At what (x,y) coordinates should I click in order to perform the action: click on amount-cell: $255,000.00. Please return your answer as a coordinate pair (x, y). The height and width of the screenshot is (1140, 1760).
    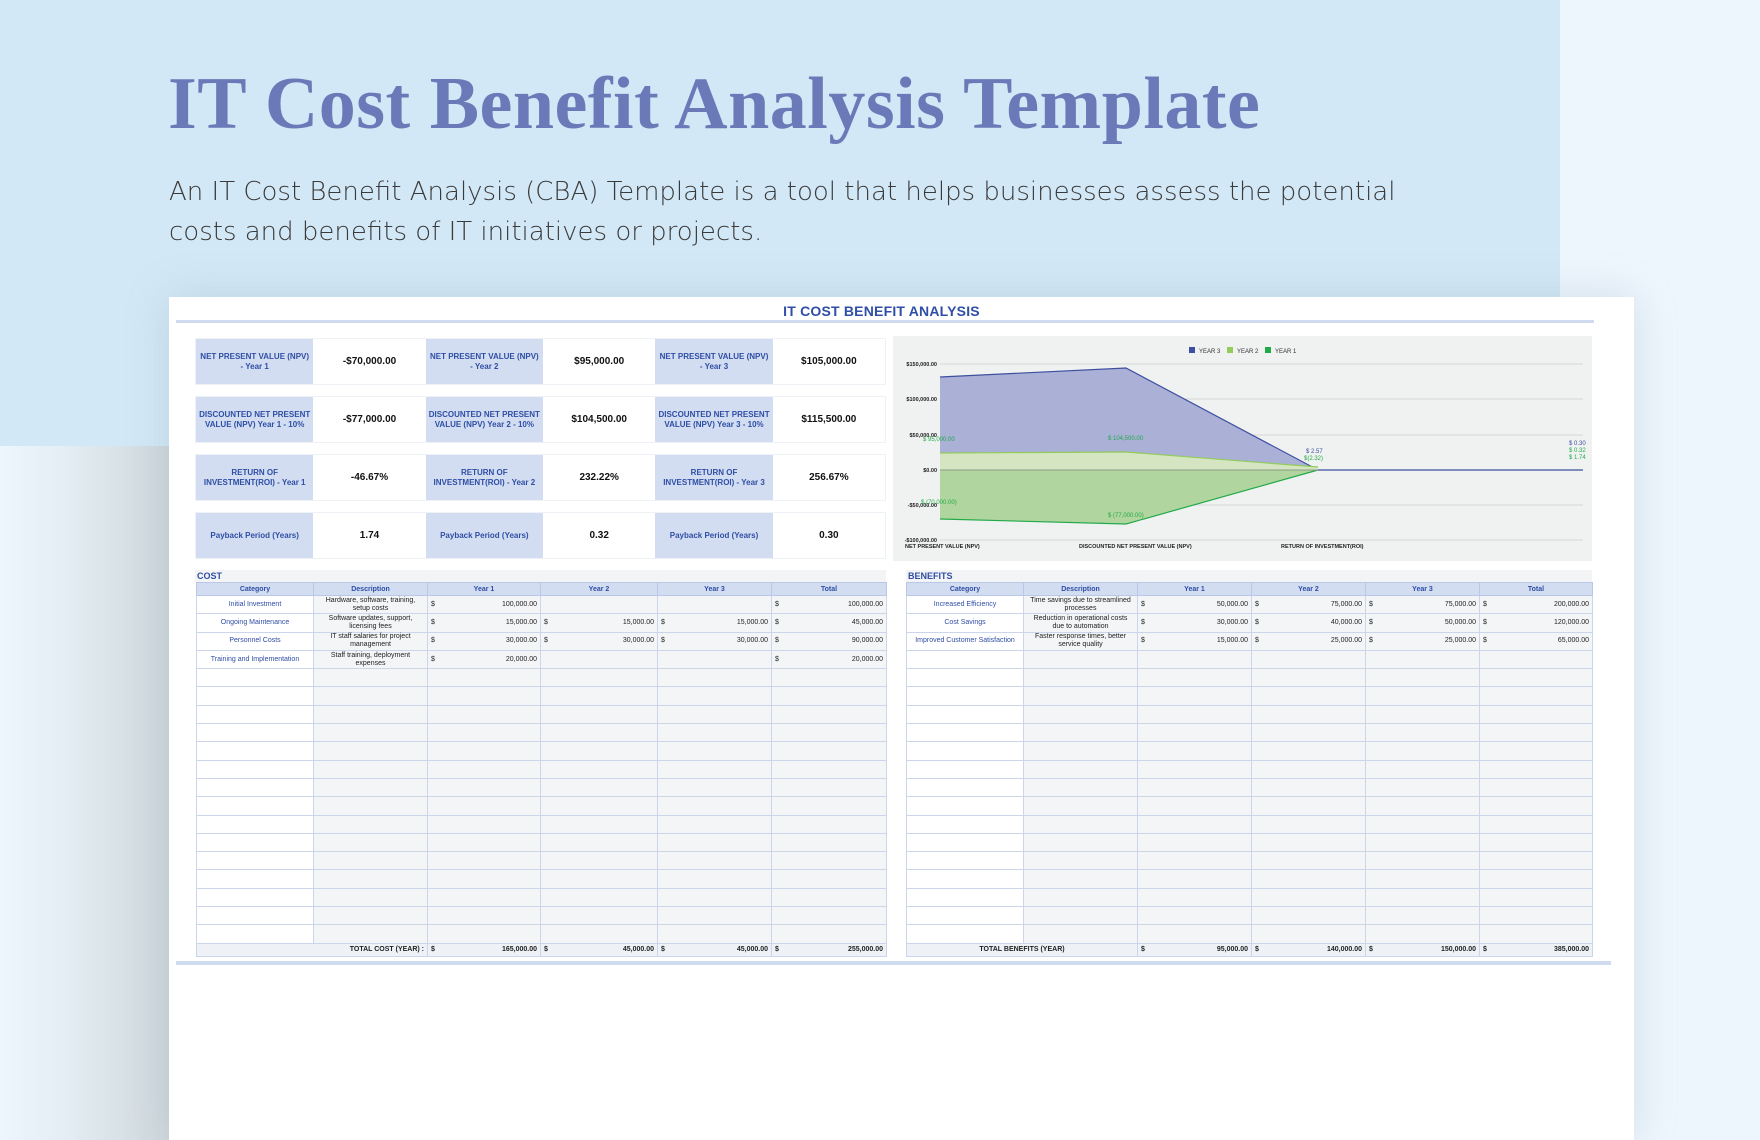
    Looking at the image, I should click on (829, 949).